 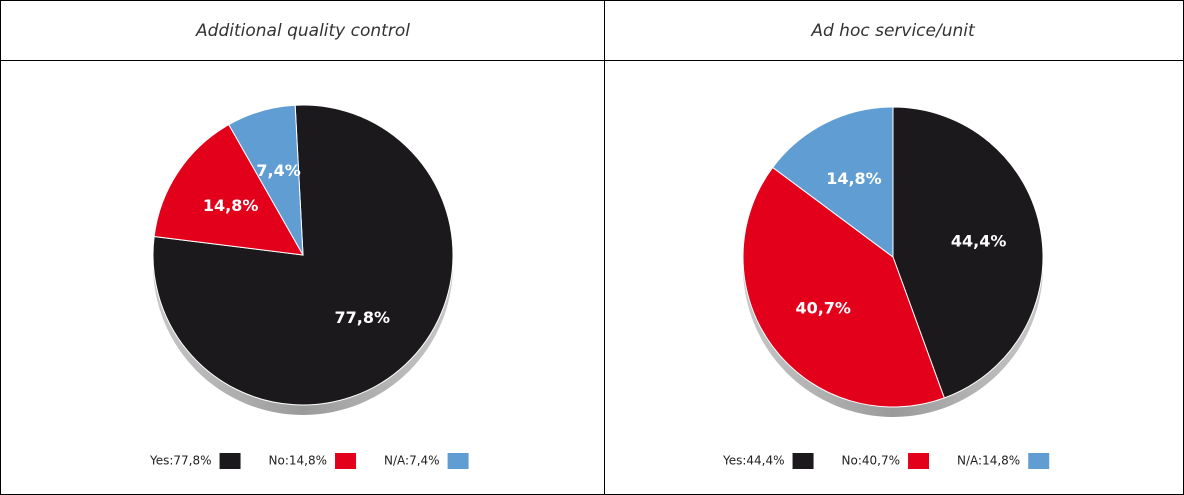 I want to click on legend-label: No:40,7%, so click(x=871, y=461).